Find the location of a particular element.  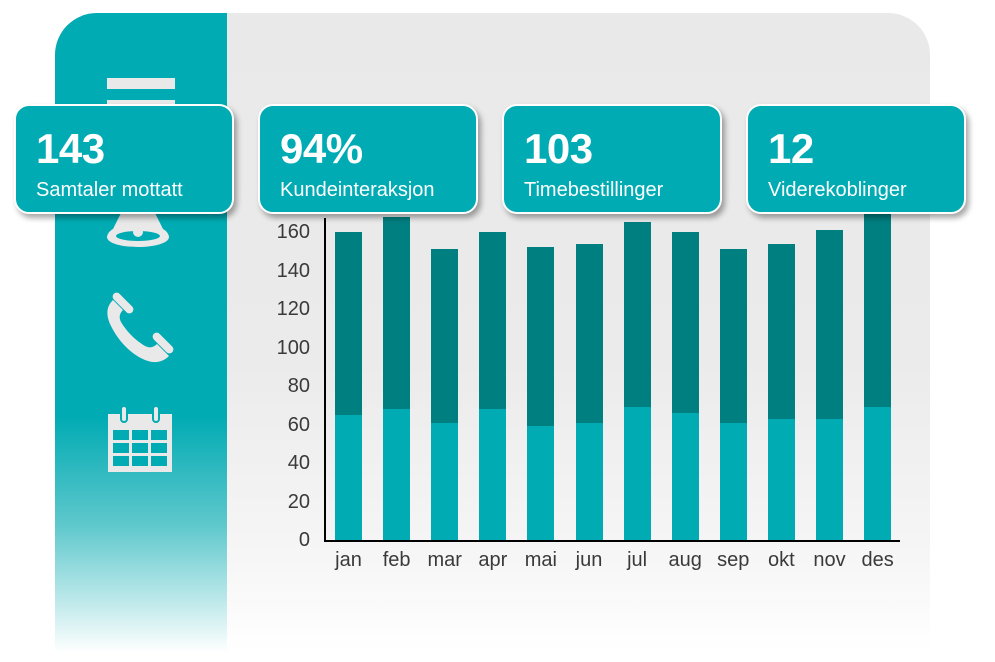

phone-icon is located at coordinates (142, 327).